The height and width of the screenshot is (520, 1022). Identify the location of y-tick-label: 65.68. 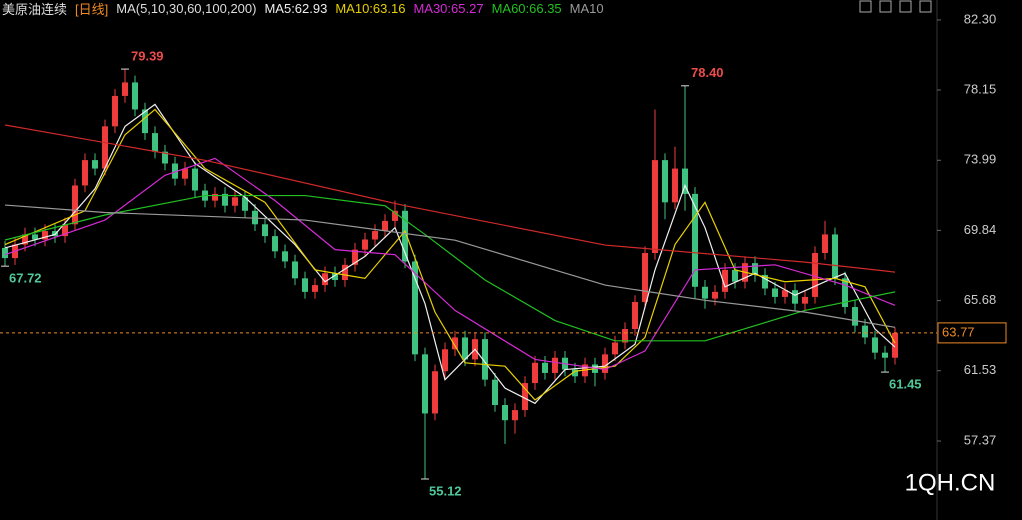
(980, 299).